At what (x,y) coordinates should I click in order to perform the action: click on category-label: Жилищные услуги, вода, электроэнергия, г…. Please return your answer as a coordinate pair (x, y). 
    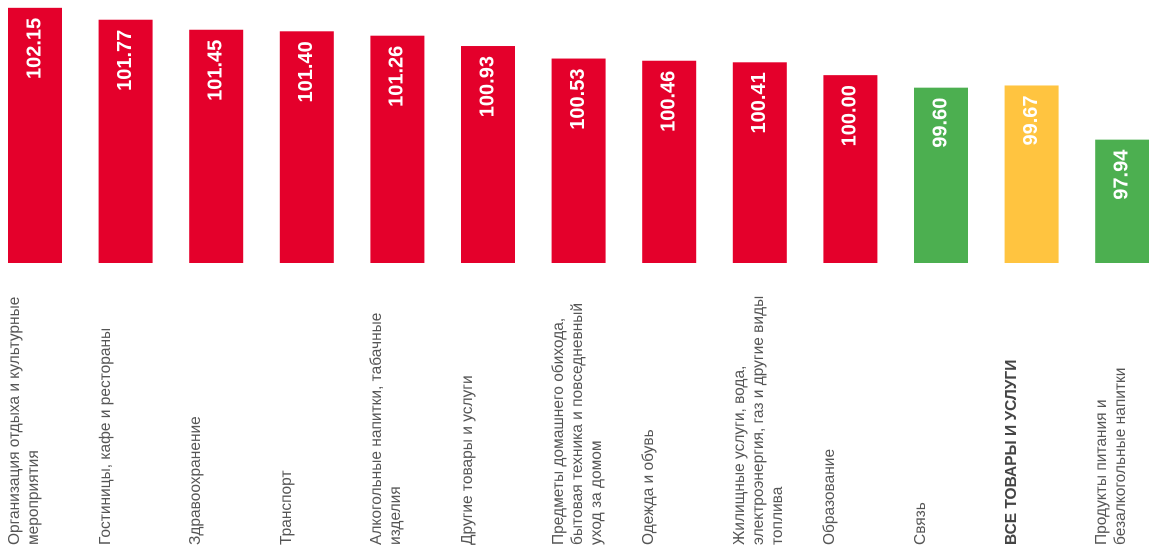
    Looking at the image, I should click on (758, 420).